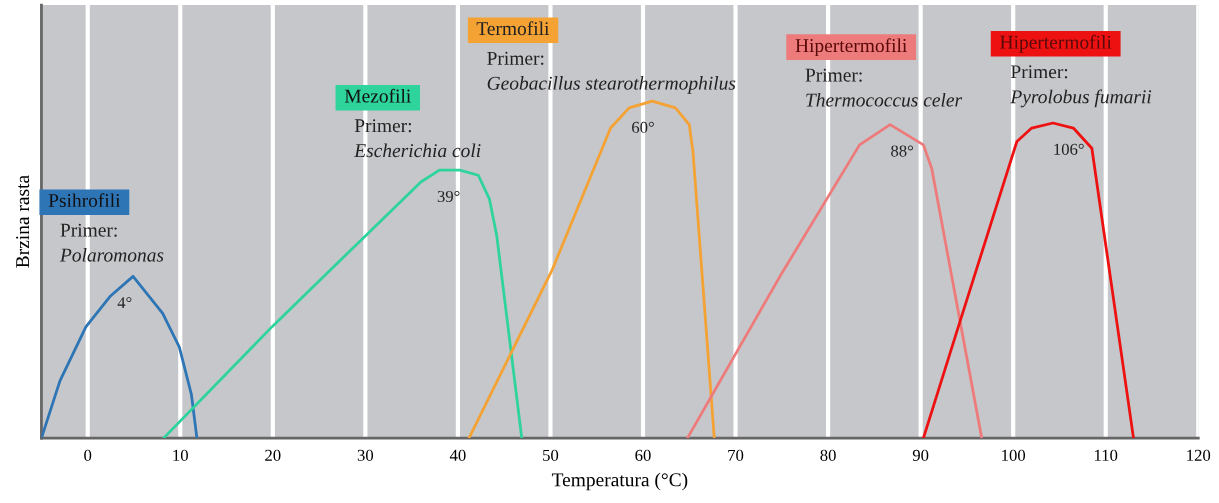  What do you see at coordinates (619, 481) in the screenshot?
I see `x-axis-title: Temperatura (°C)` at bounding box center [619, 481].